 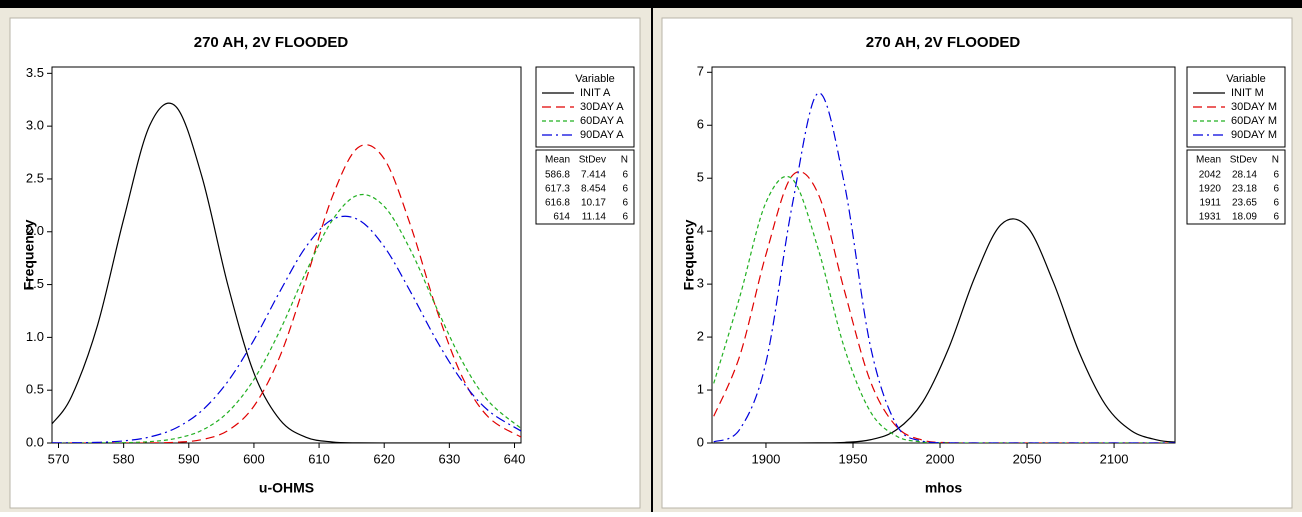 I want to click on stats-cell: 616.8, so click(x=557, y=203).